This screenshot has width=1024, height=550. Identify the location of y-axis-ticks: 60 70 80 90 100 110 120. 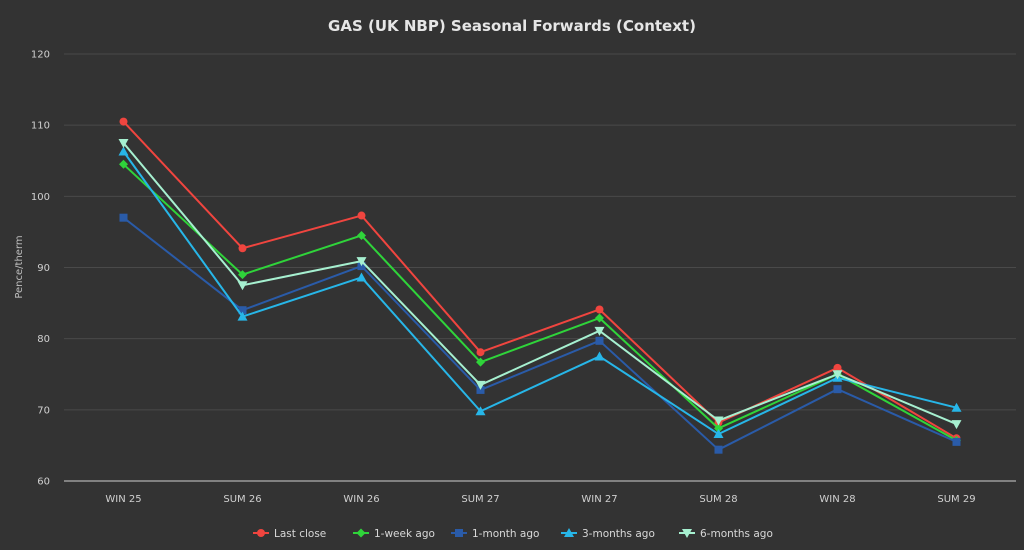
(40, 269).